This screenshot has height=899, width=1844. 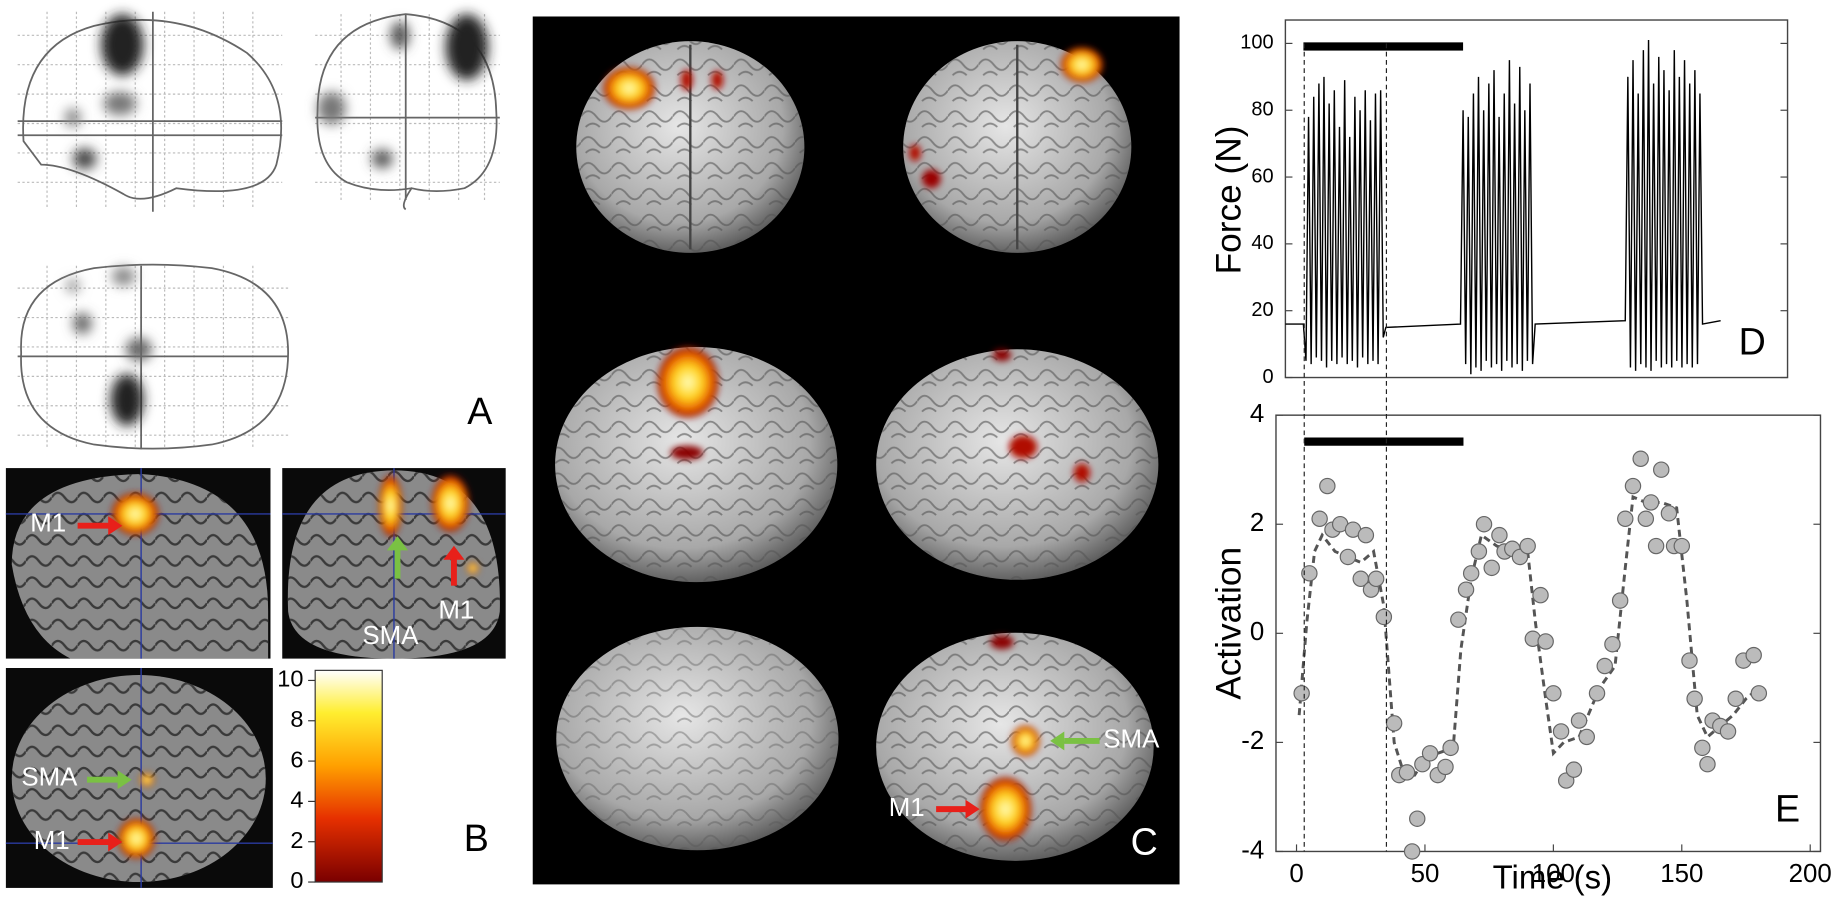 I want to click on glass-outline, so click(x=258, y=230).